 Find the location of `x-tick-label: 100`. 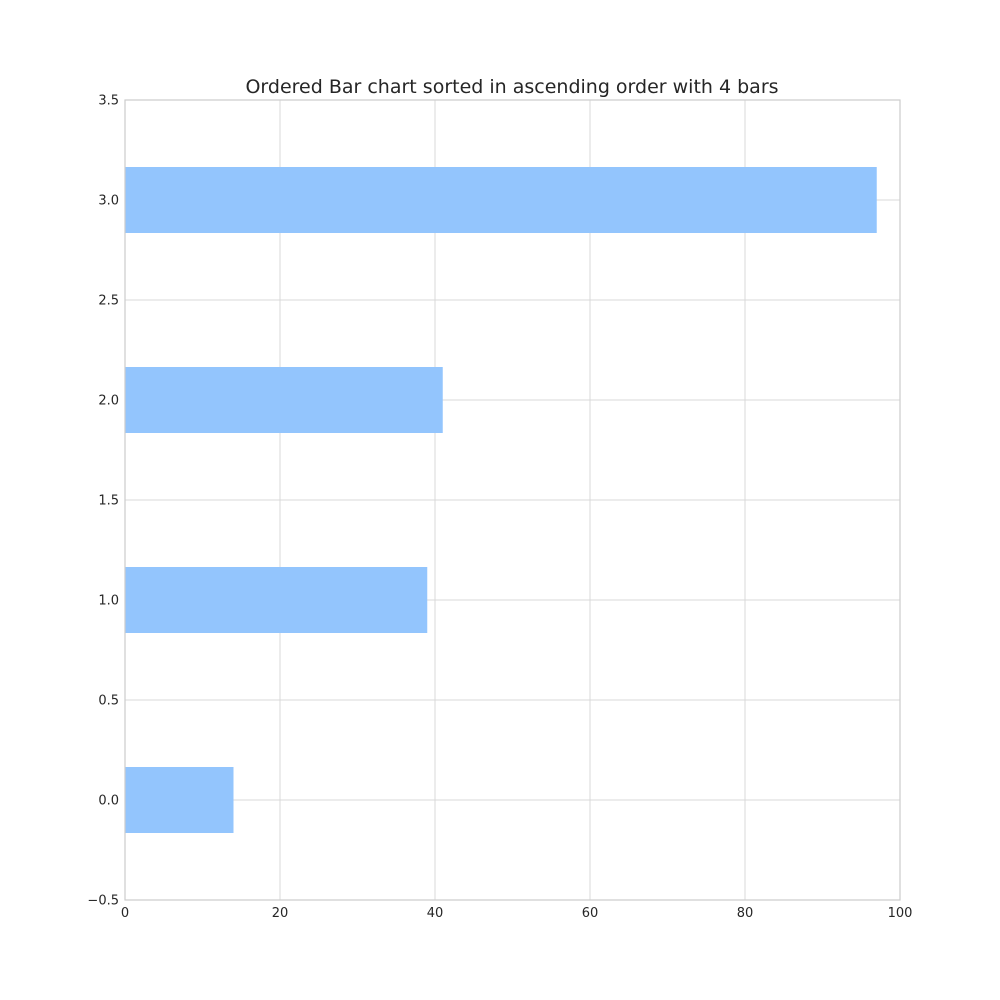

x-tick-label: 100 is located at coordinates (900, 913).